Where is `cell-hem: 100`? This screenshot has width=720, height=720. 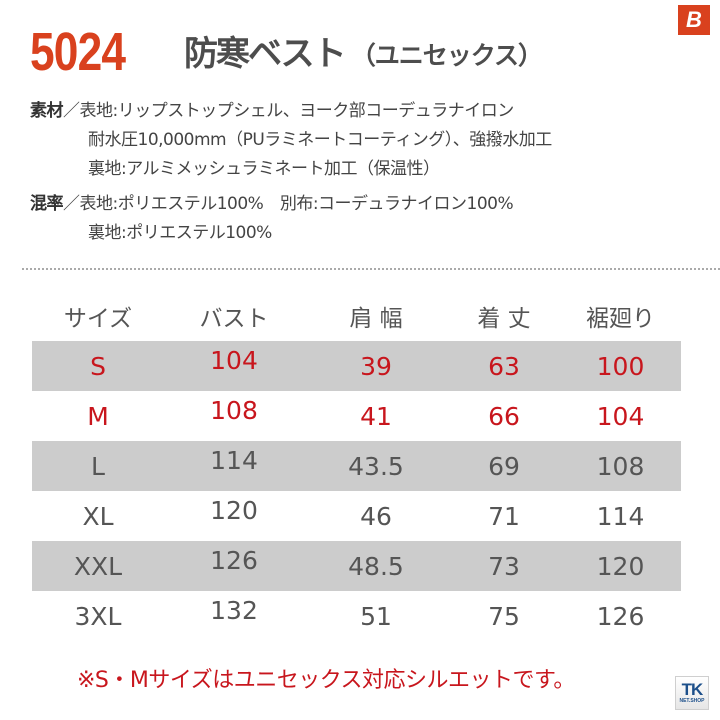
cell-hem: 100 is located at coordinates (620, 366).